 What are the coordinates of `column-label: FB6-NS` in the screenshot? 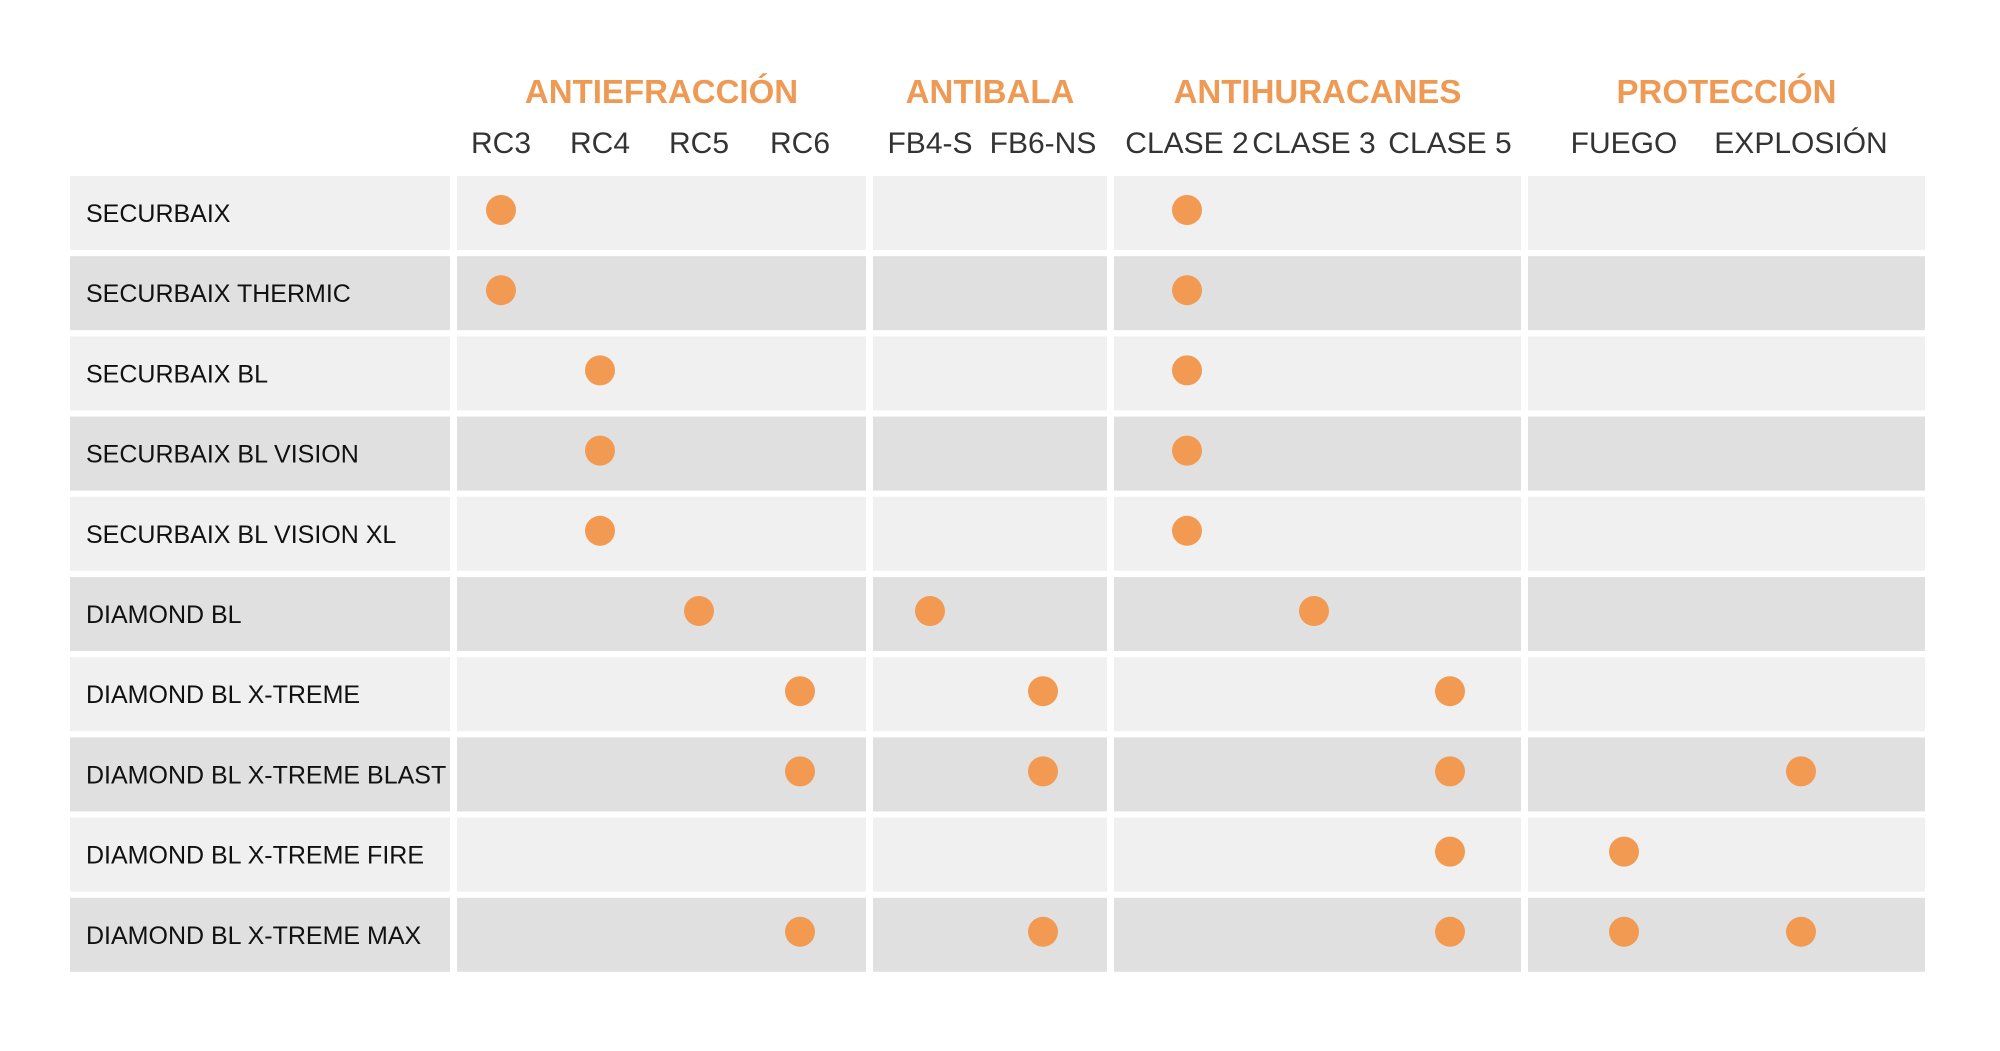 It's located at (1043, 143).